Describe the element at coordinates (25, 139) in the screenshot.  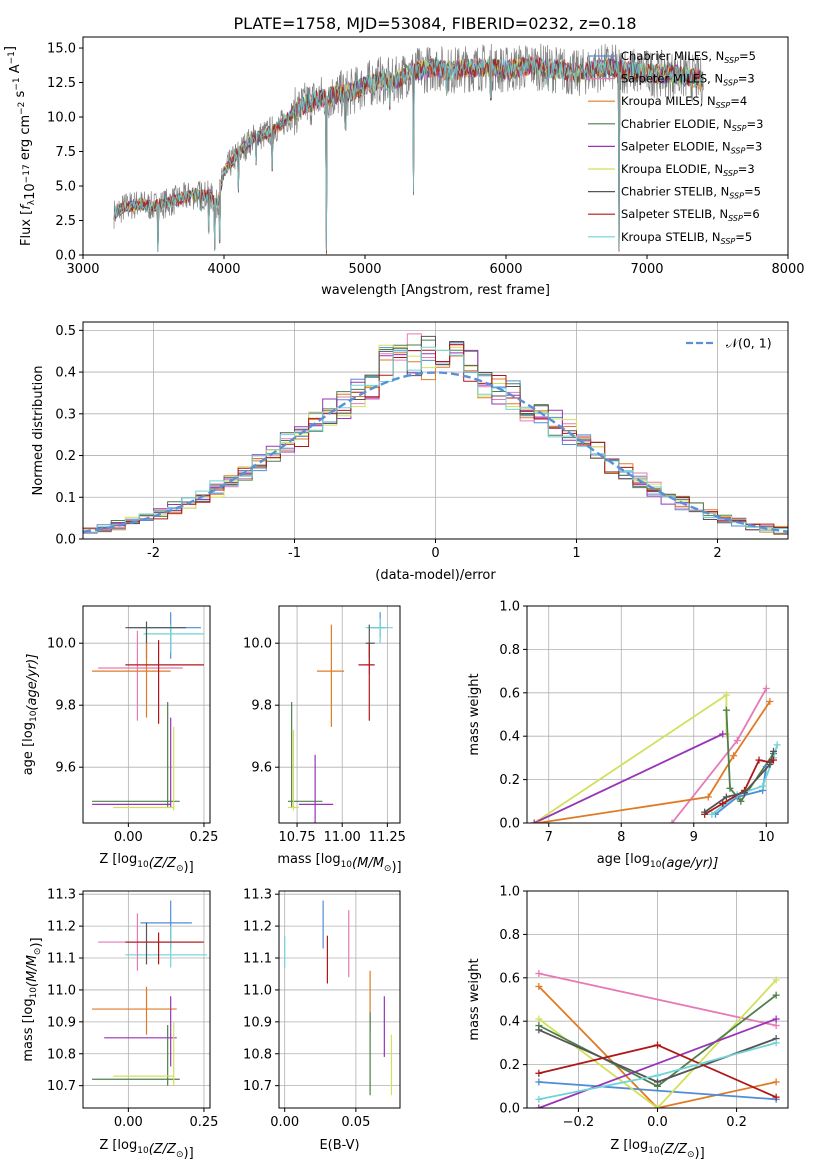
I see `label-part: erg cm` at that location.